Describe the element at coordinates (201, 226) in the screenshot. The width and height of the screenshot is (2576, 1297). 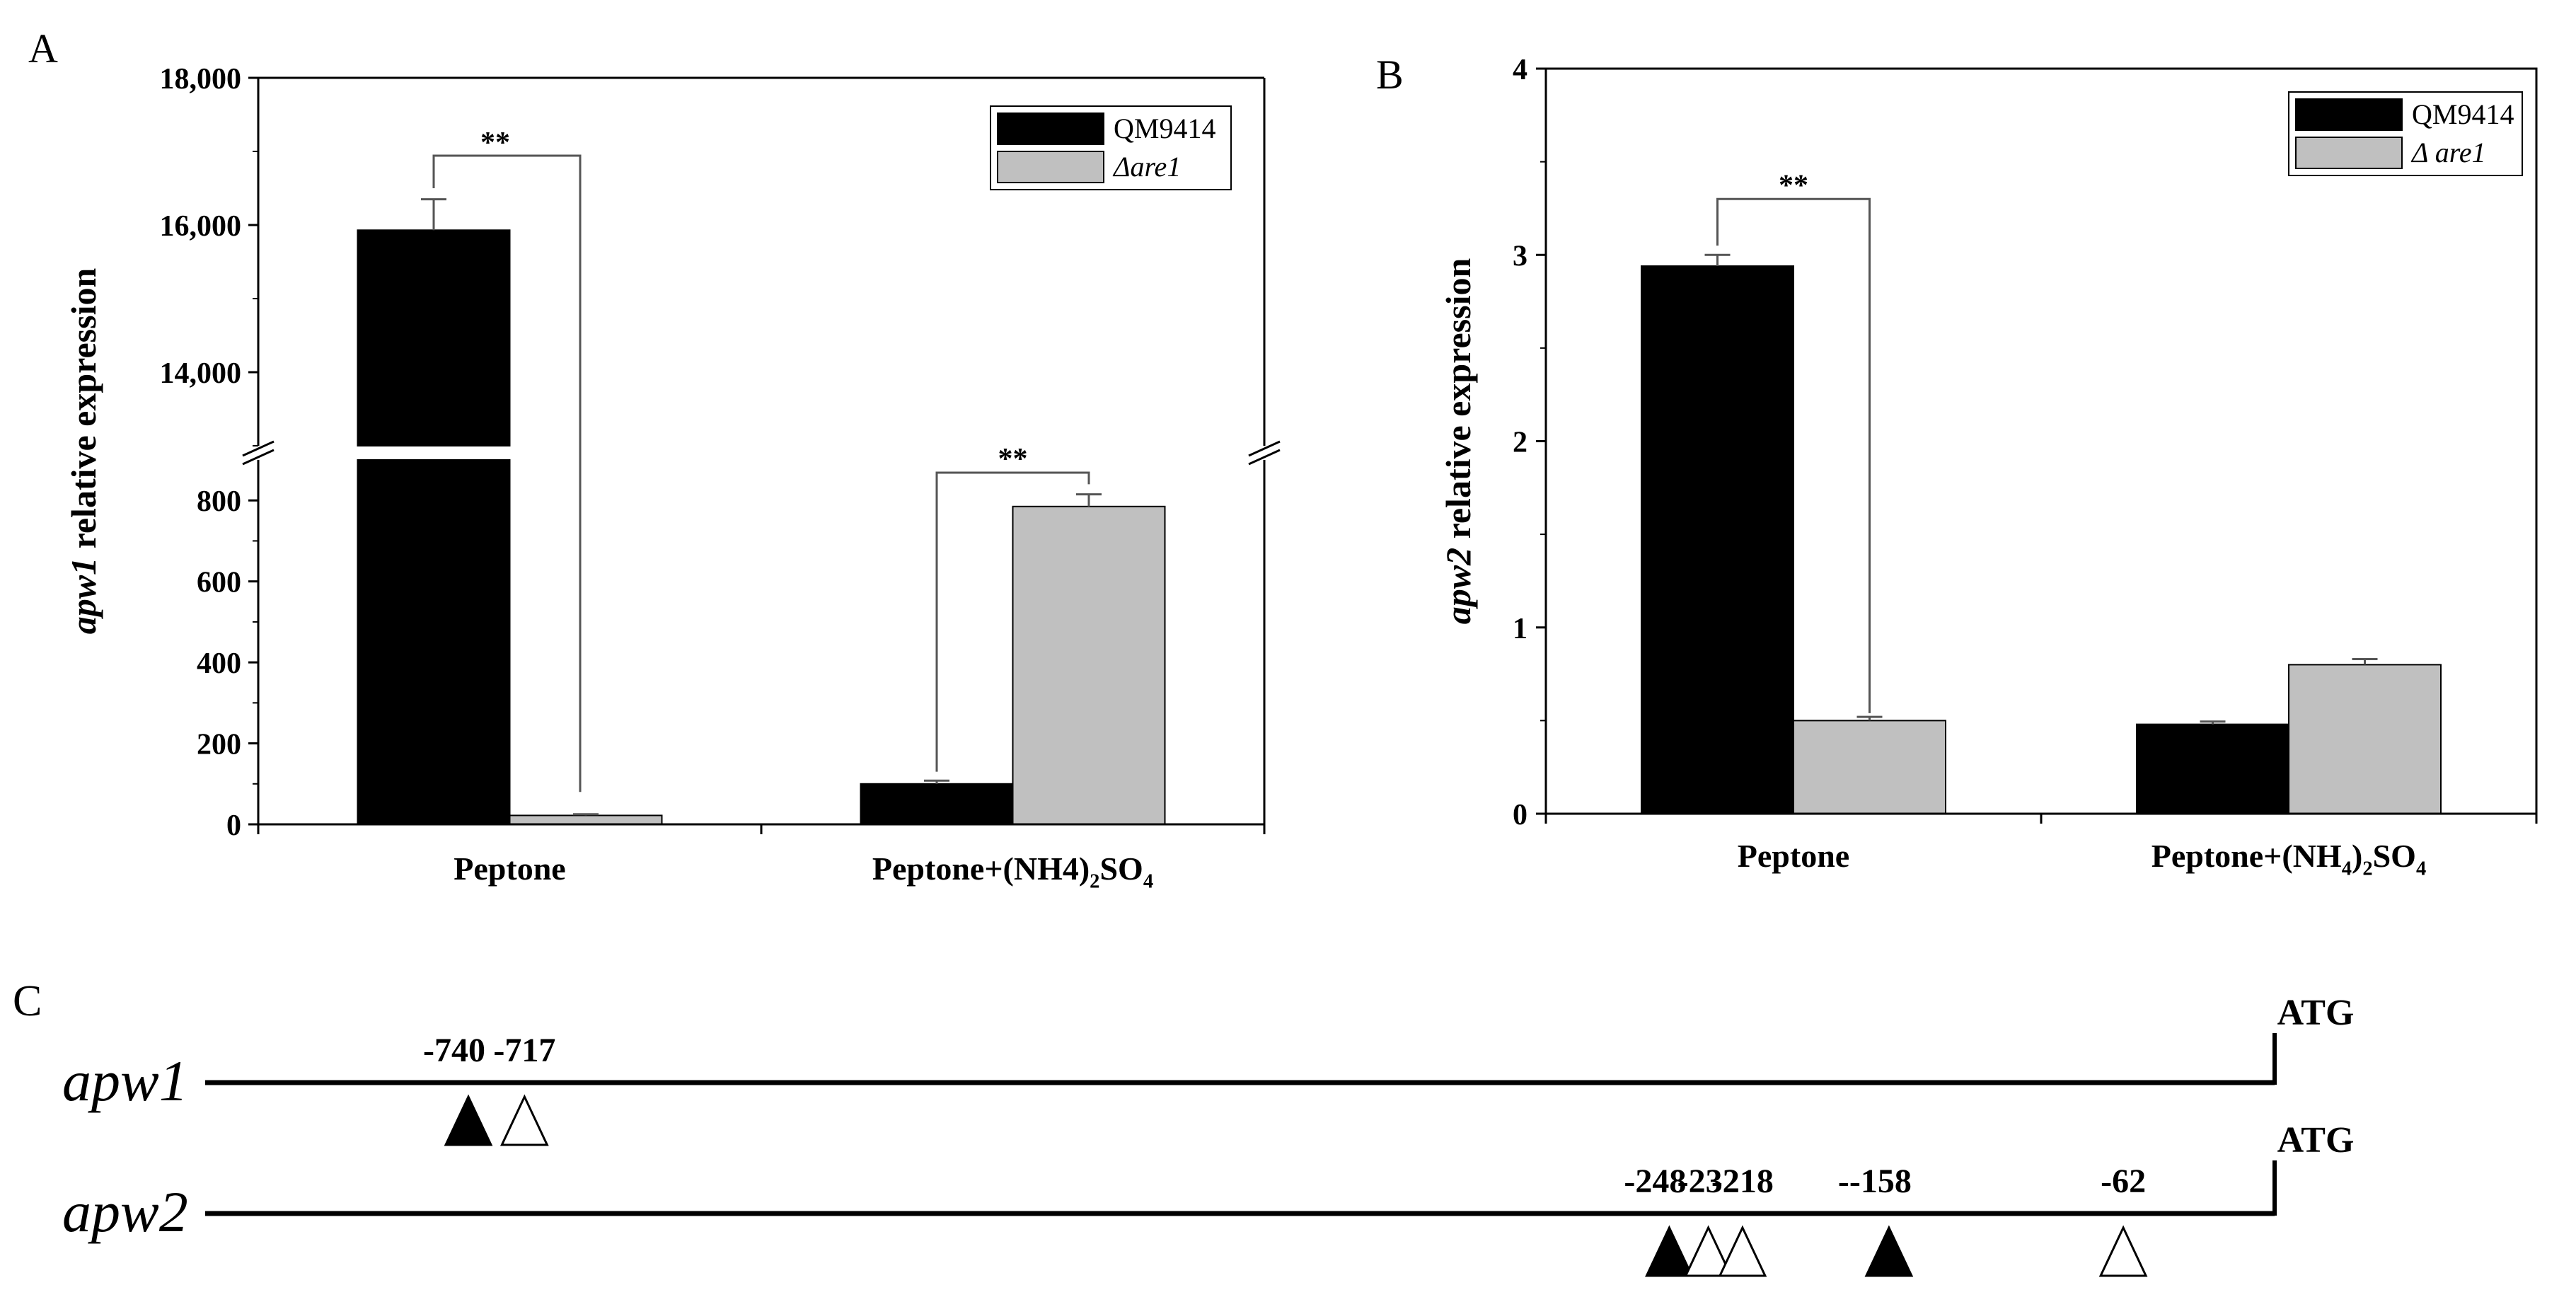
I see `y-tick-label: 16,000` at that location.